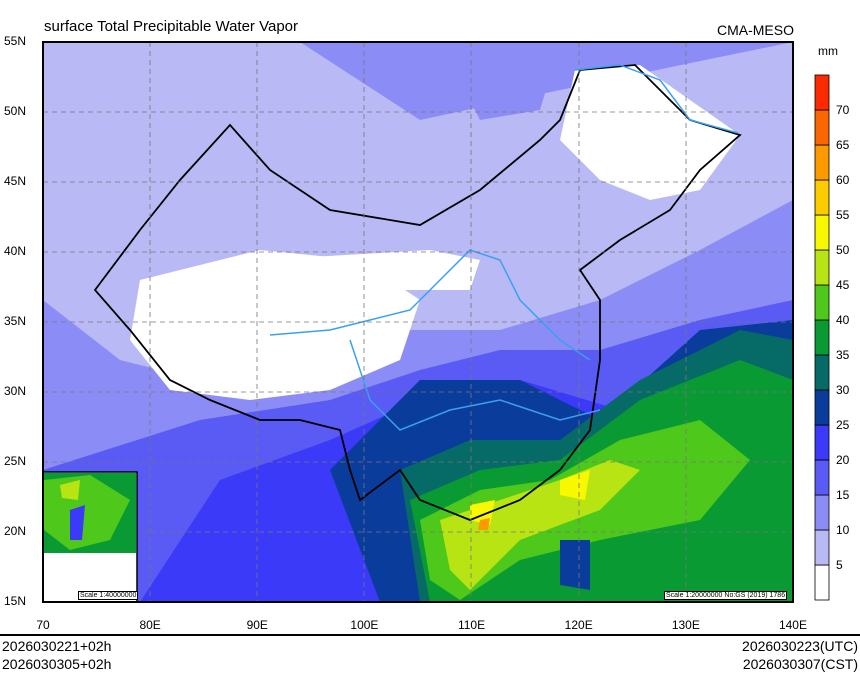 This screenshot has height=677, width=860. Describe the element at coordinates (843, 355) in the screenshot. I see `colorbar-level-label: 35` at that location.